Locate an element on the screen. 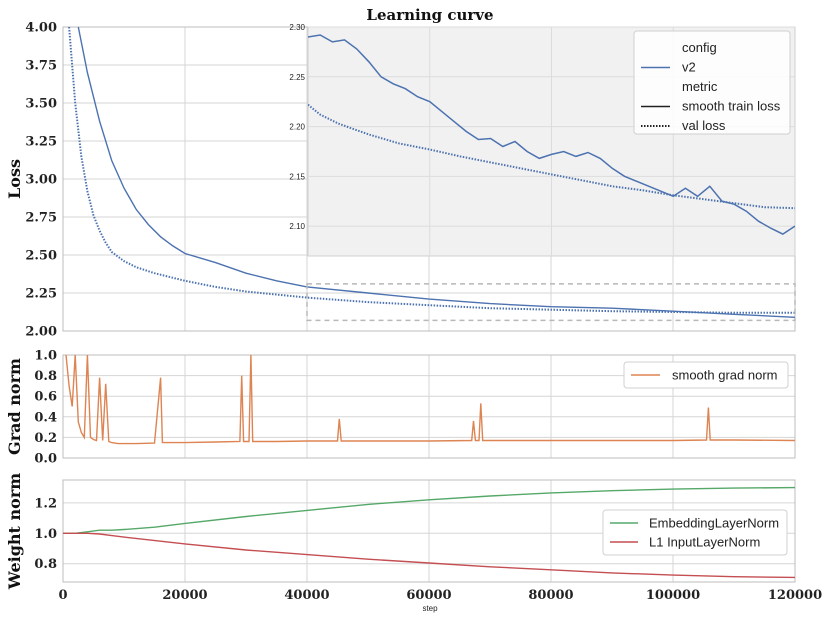  y-tick-label: 0.2 is located at coordinates (45, 438).